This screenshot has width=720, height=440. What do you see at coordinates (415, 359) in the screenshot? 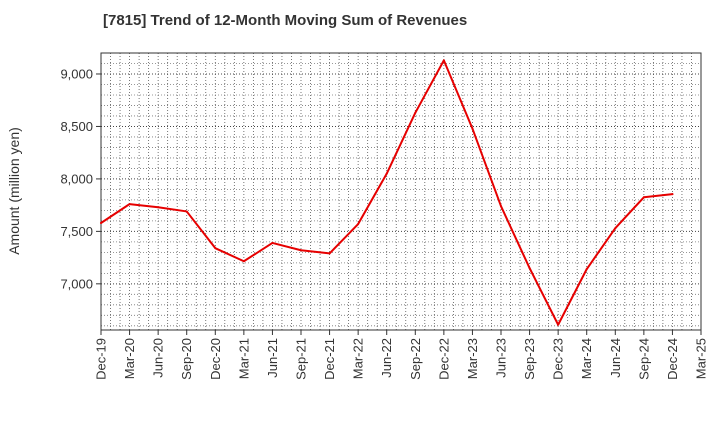
I see `x-tick-label: Sep-22` at bounding box center [415, 359].